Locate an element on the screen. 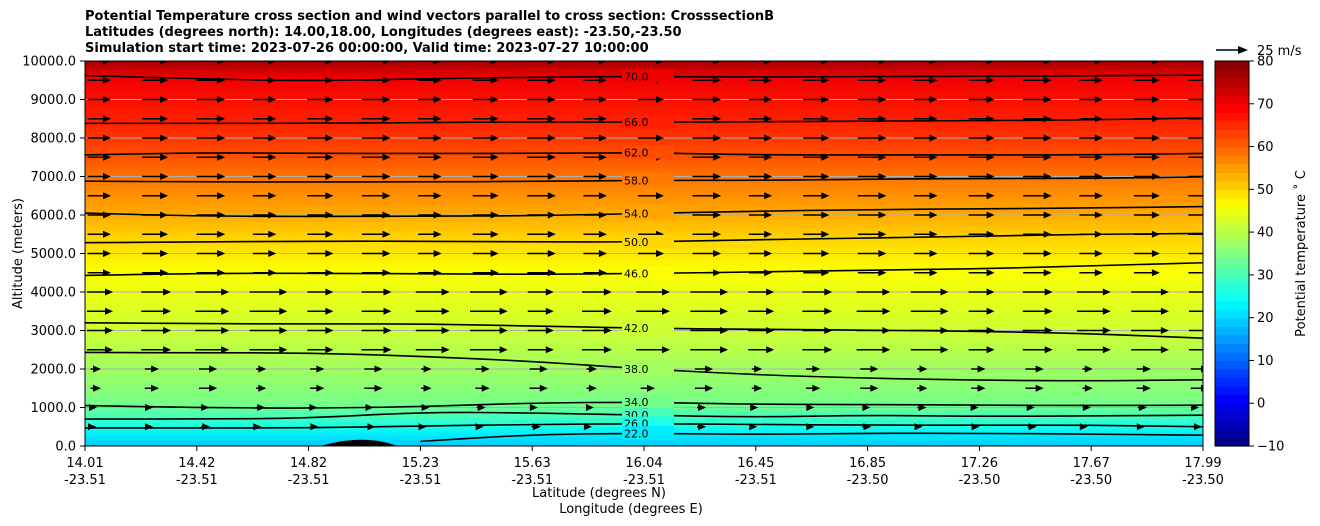 This screenshot has height=526, width=1320. colorbar-label: Potential temperature ˚ C is located at coordinates (1301, 253).